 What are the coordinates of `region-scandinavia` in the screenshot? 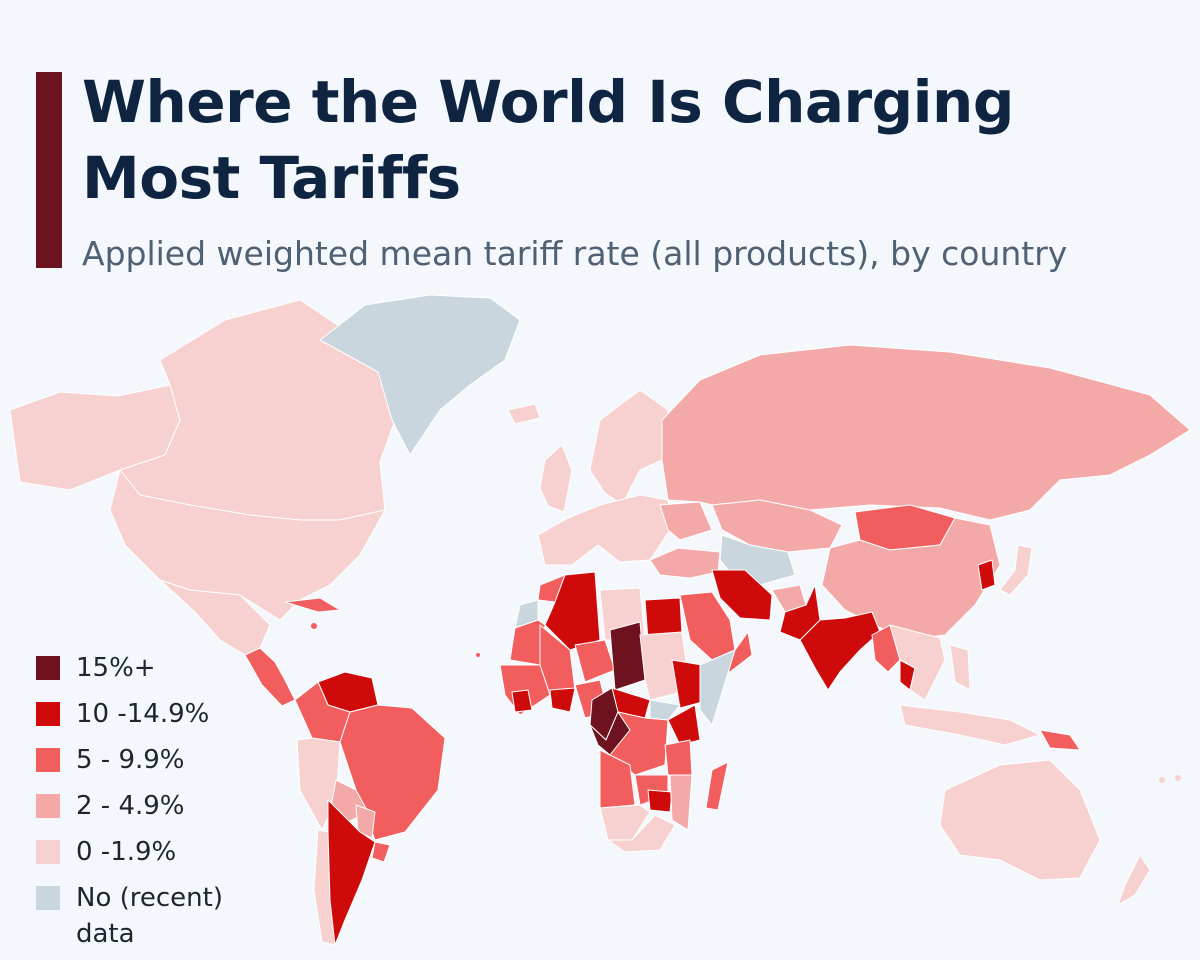 It's located at (629, 447).